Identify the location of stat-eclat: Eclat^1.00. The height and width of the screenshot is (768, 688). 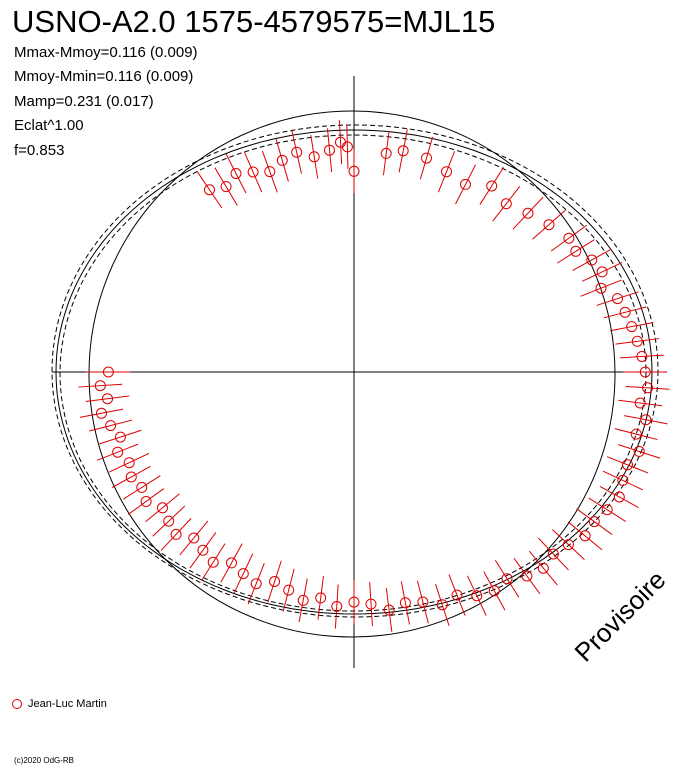
(49, 125).